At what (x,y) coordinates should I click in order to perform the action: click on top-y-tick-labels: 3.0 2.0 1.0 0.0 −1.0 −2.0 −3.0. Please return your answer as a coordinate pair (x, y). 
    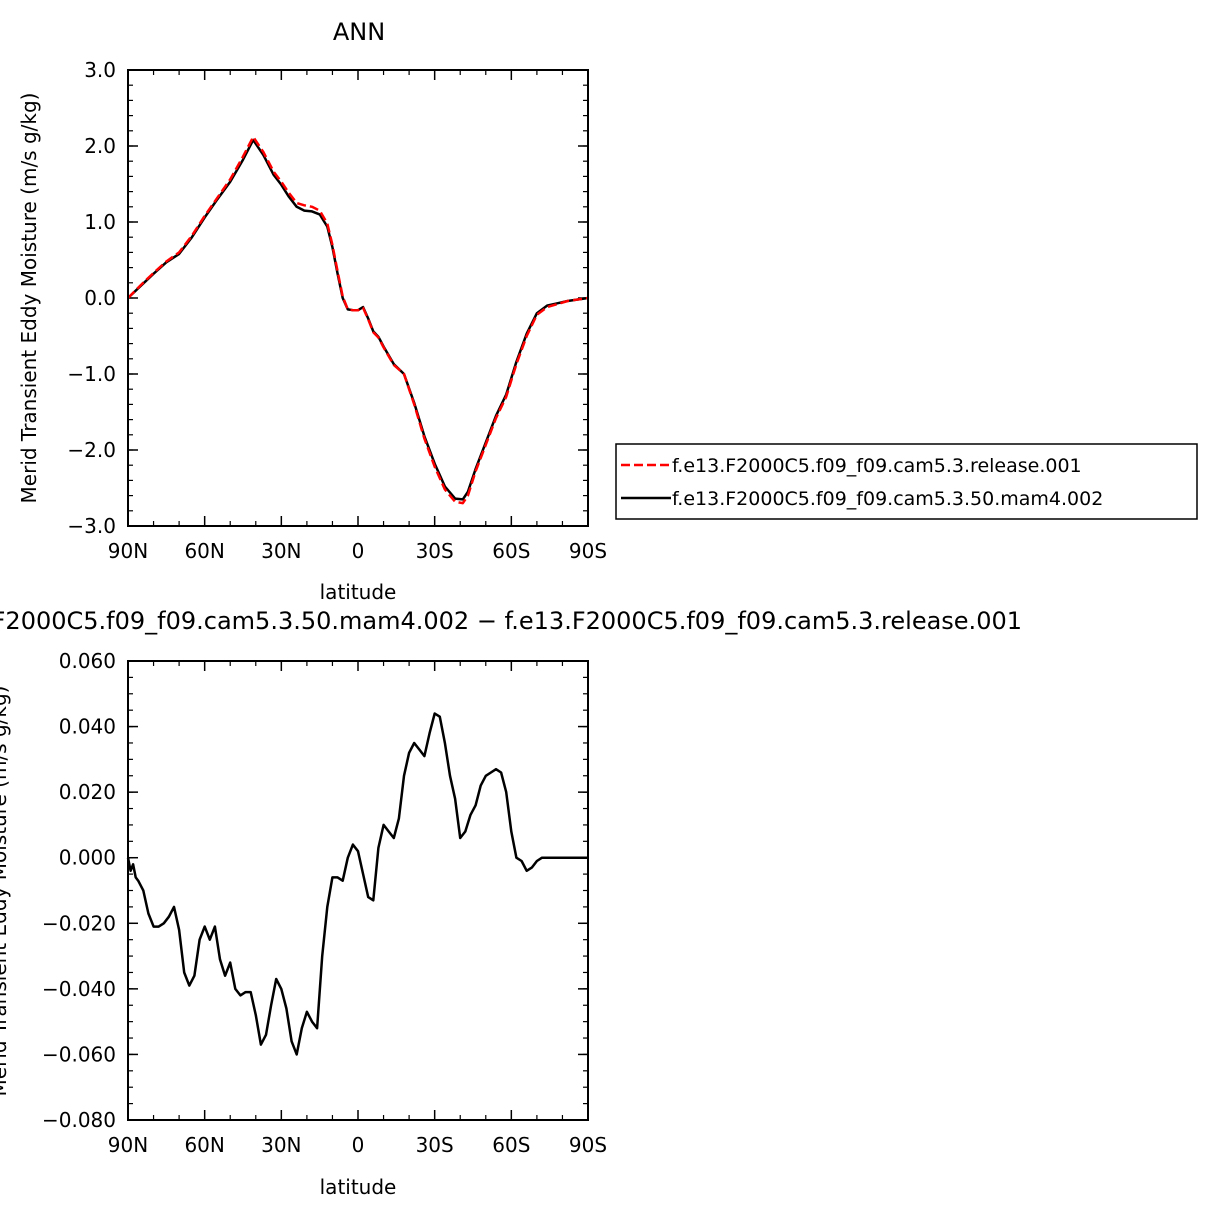
    Looking at the image, I should click on (91, 298).